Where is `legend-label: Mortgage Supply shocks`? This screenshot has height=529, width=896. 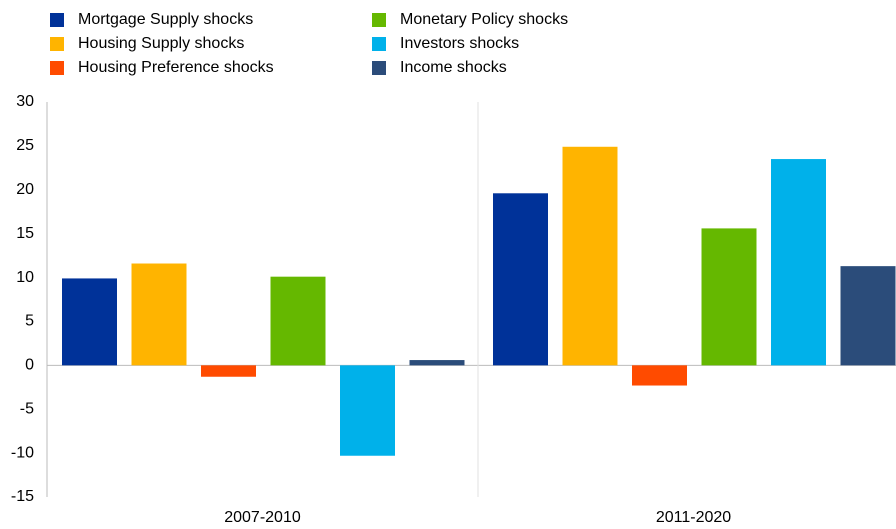
legend-label: Mortgage Supply shocks is located at coordinates (165, 19).